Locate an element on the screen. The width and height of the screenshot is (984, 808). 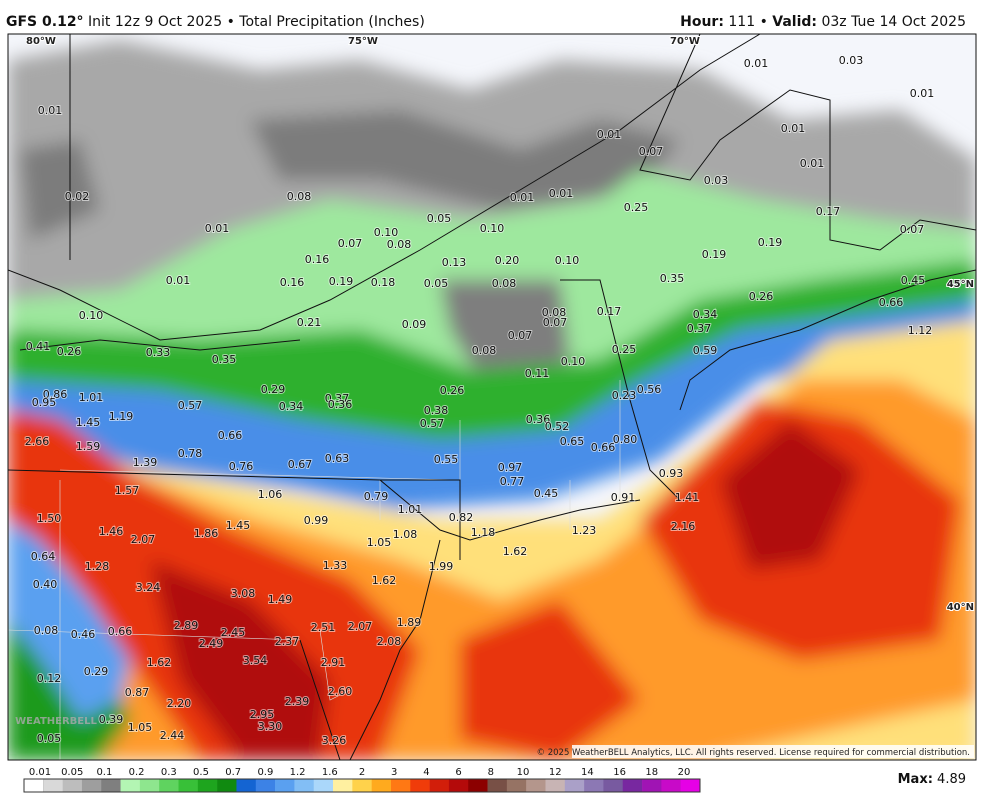
point-value: 2.08 is located at coordinates (389, 641).